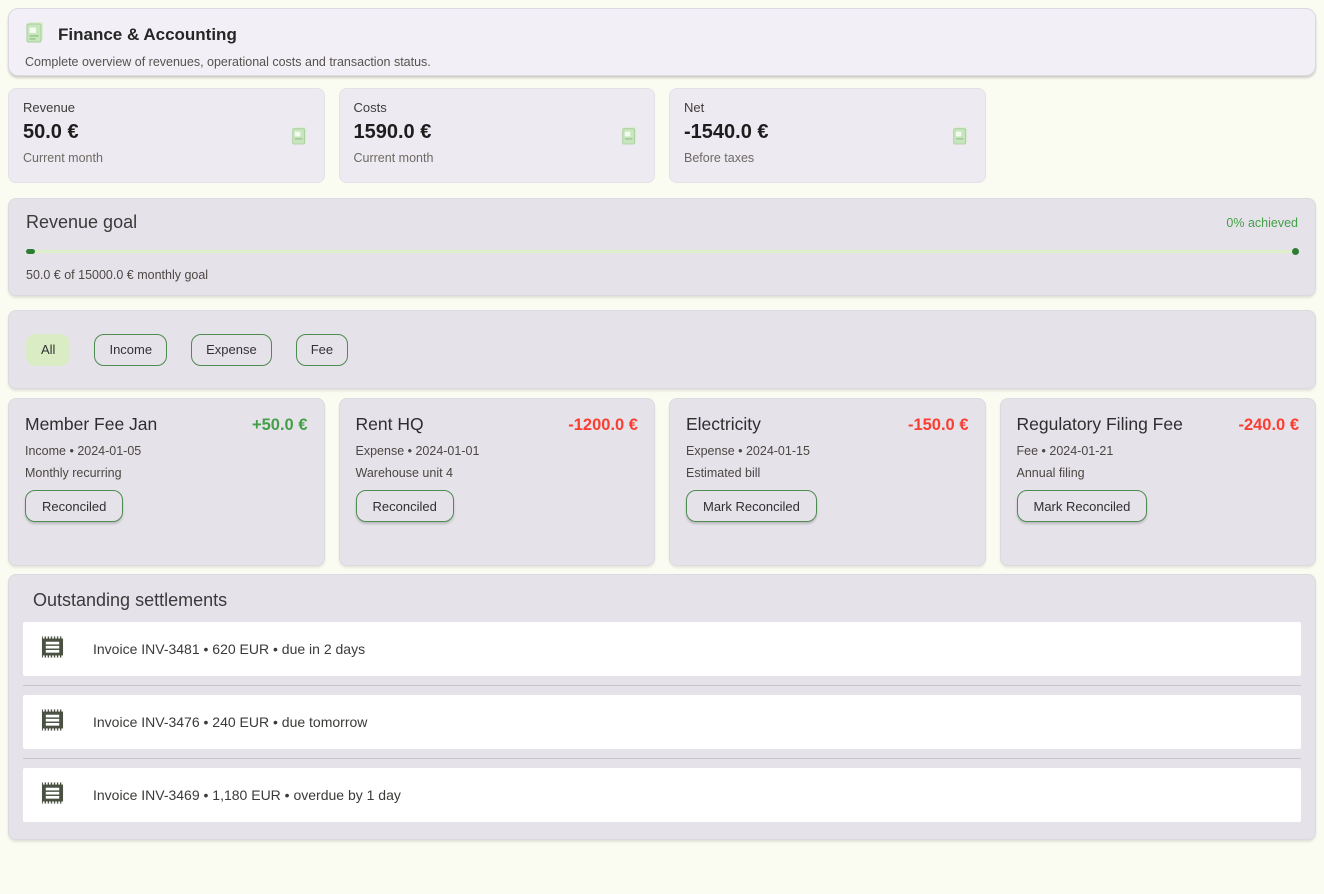 This screenshot has height=894, width=1324. Describe the element at coordinates (131, 349) in the screenshot. I see `filter-income: Income` at that location.